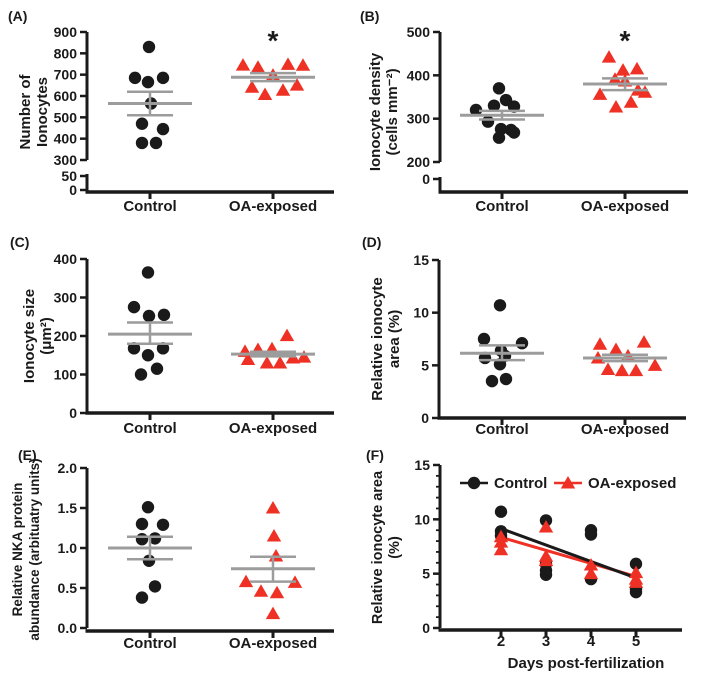 The height and width of the screenshot is (681, 704). What do you see at coordinates (42, 112) in the screenshot?
I see `y-axis-label: Ionocytes` at bounding box center [42, 112].